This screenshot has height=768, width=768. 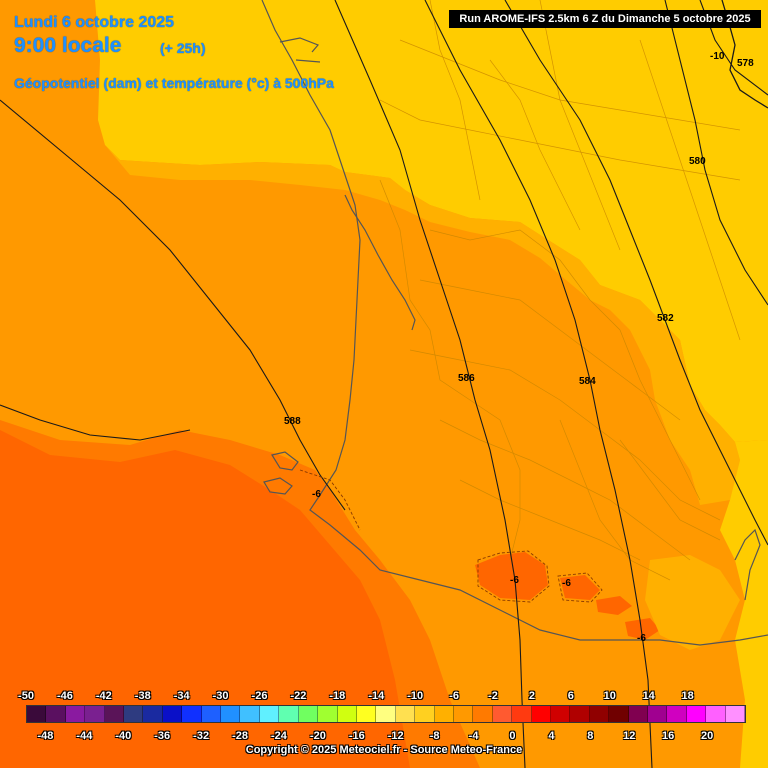 I want to click on legend-tick-lower: -24, so click(x=279, y=736).